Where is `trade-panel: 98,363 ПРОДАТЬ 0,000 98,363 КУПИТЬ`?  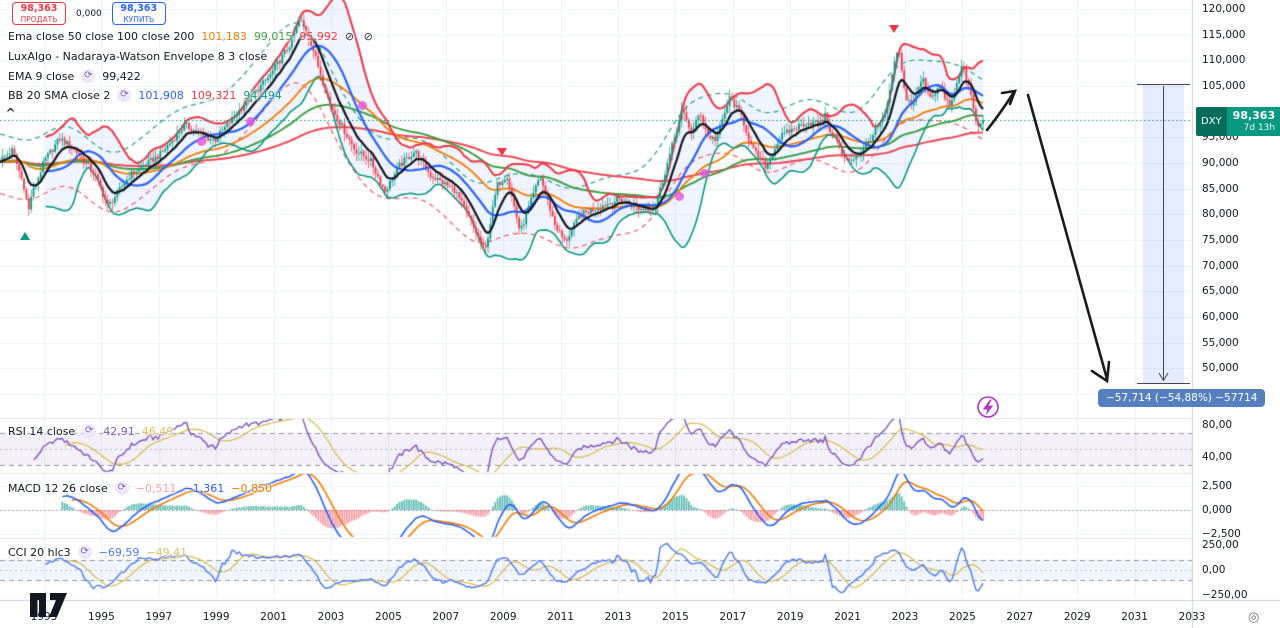
trade-panel: 98,363 ПРОДАТЬ 0,000 98,363 КУПИТЬ is located at coordinates (89, 13).